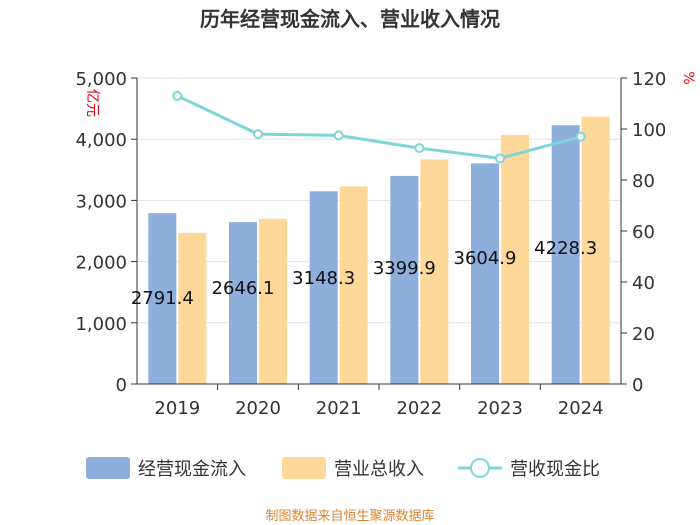 The height and width of the screenshot is (525, 700). What do you see at coordinates (500, 408) in the screenshot?
I see `x-axis-tick-label: 2023` at bounding box center [500, 408].